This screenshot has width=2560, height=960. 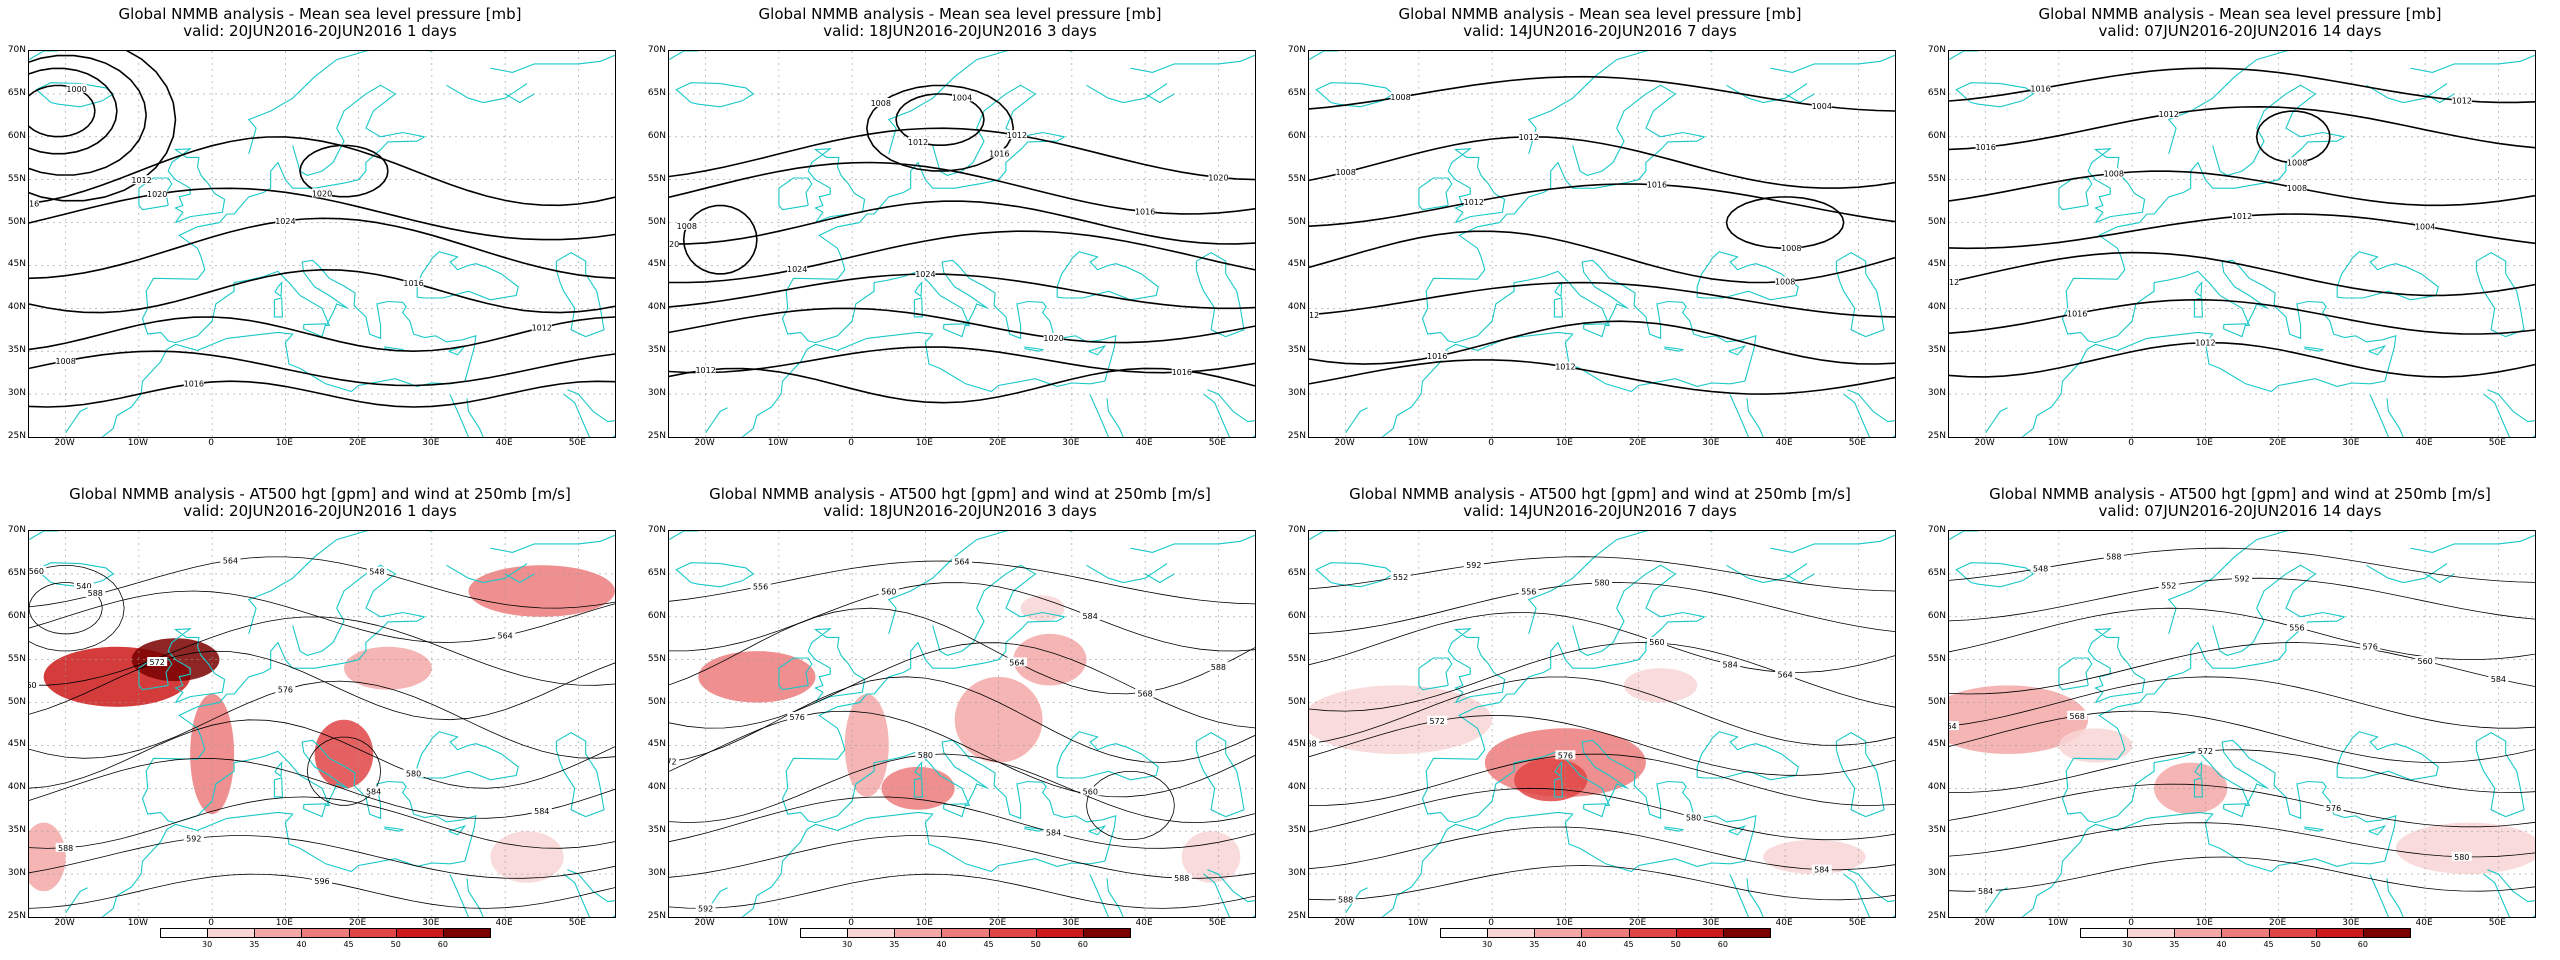 I want to click on longitude-label: 50E, so click(x=1217, y=923).